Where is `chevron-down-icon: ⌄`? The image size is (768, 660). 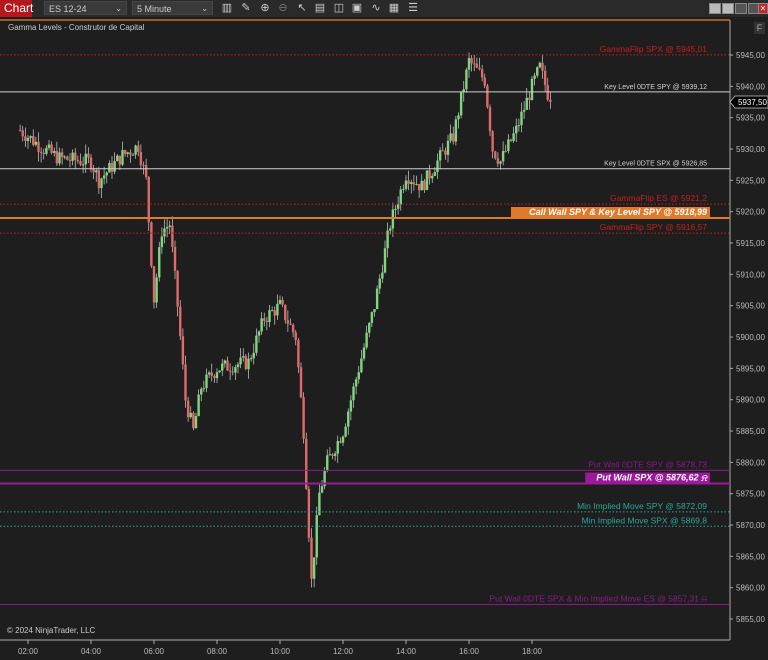 chevron-down-icon: ⌄ is located at coordinates (118, 8).